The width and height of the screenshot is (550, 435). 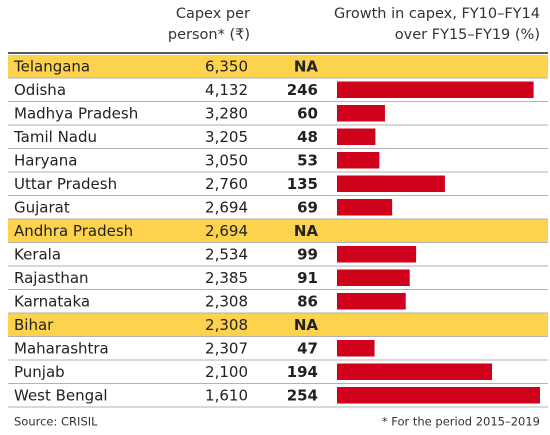 What do you see at coordinates (226, 184) in the screenshot?
I see `capex-value: 2,760` at bounding box center [226, 184].